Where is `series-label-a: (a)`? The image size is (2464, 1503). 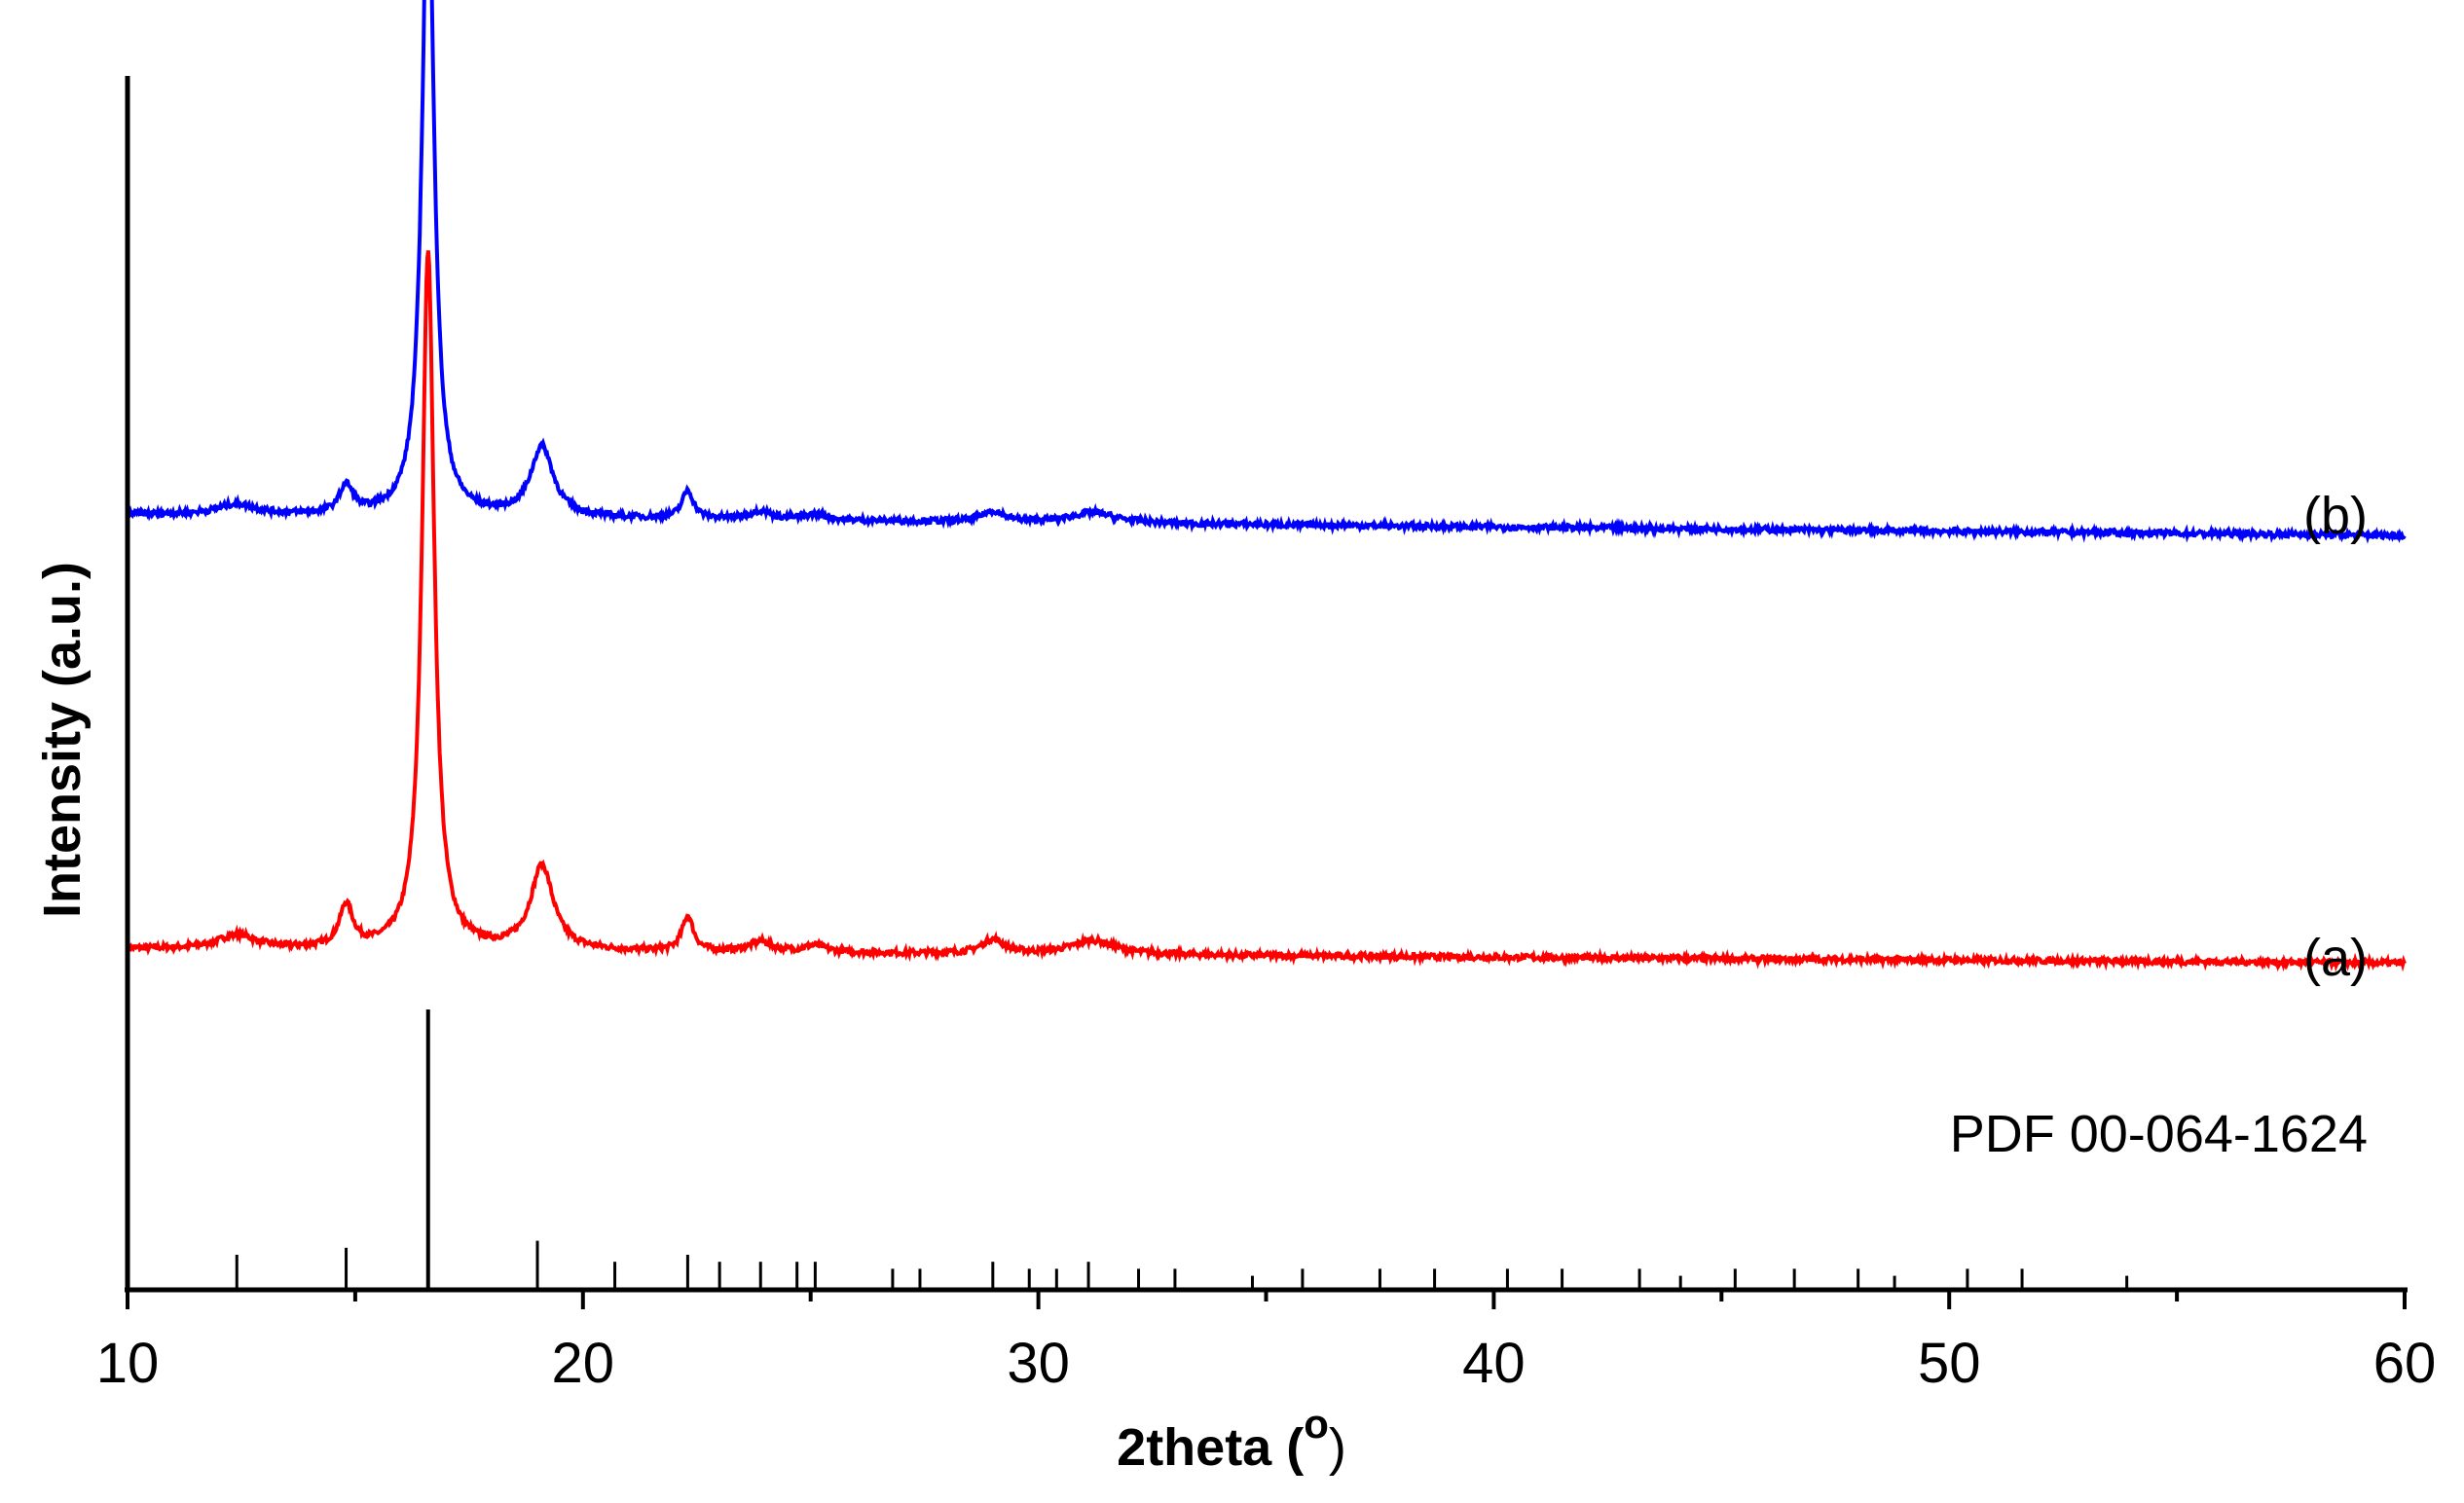 series-label-a: (a) is located at coordinates (2335, 958).